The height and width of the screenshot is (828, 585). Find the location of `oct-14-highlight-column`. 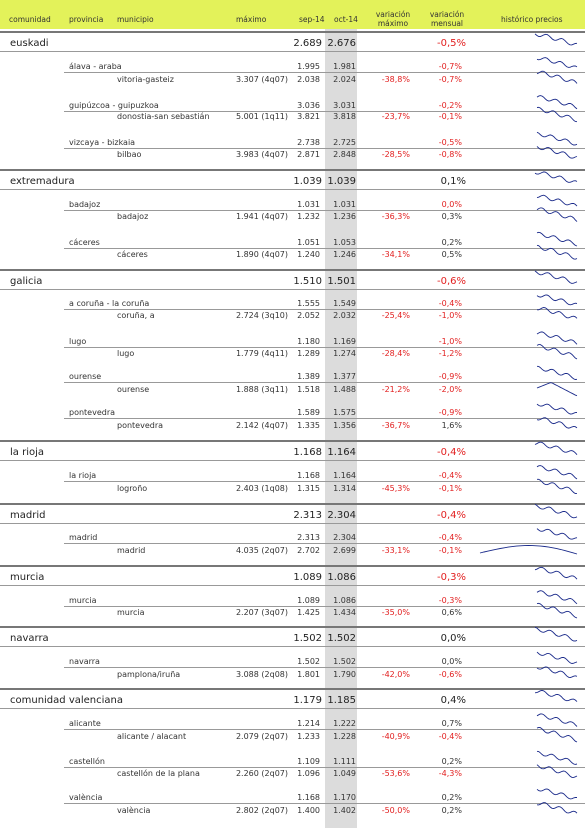

oct-14-highlight-column is located at coordinates (341, 428).